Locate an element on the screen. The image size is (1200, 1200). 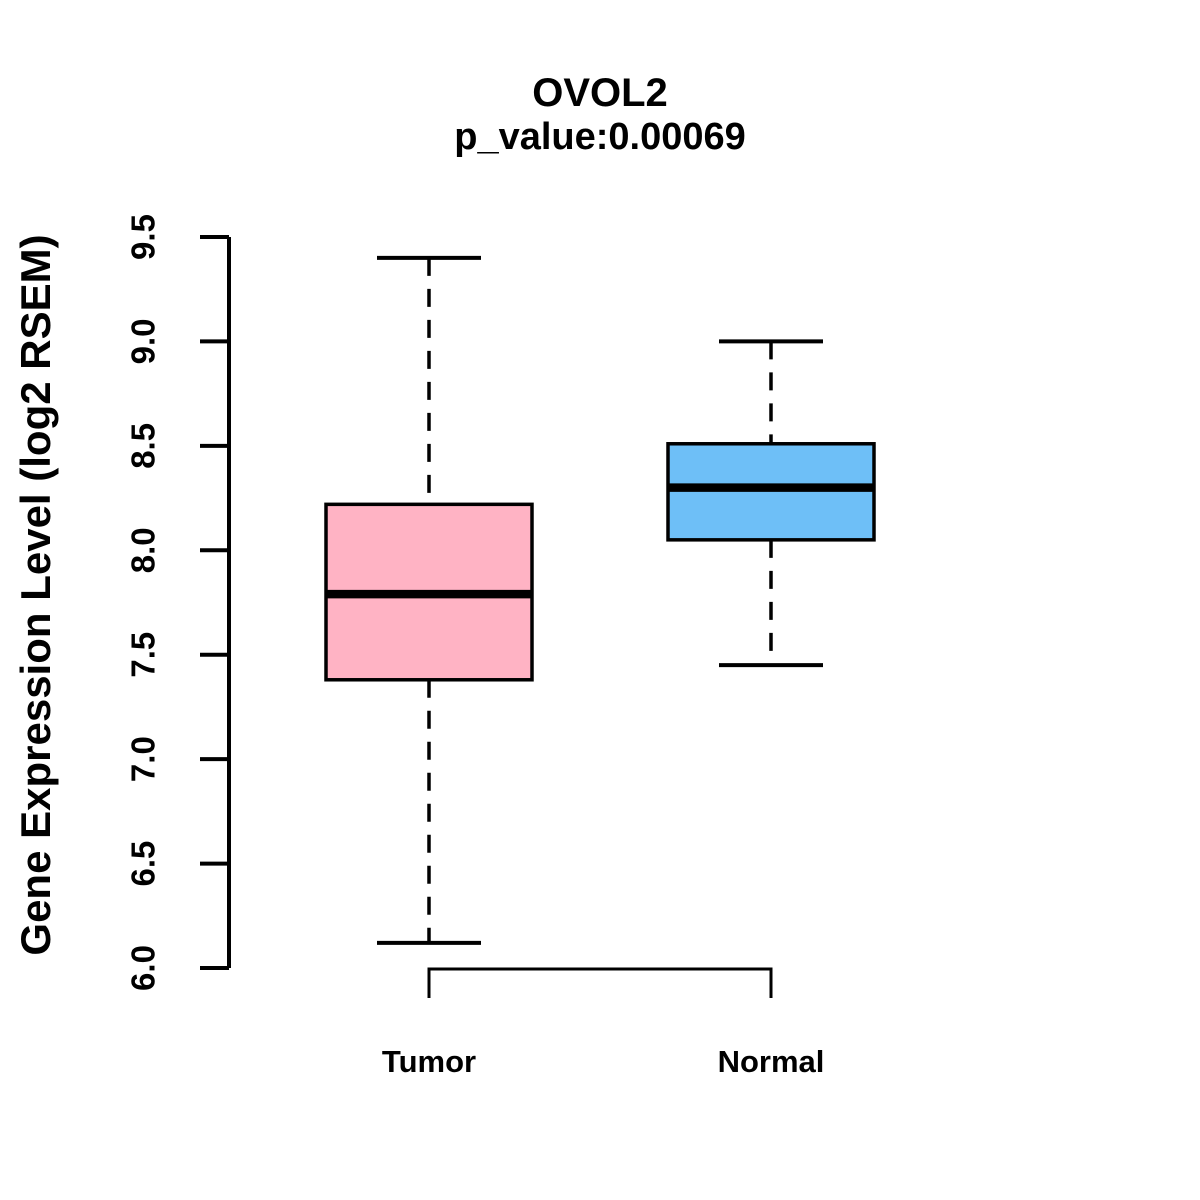
y-tick-label: 7.5 is located at coordinates (143, 655).